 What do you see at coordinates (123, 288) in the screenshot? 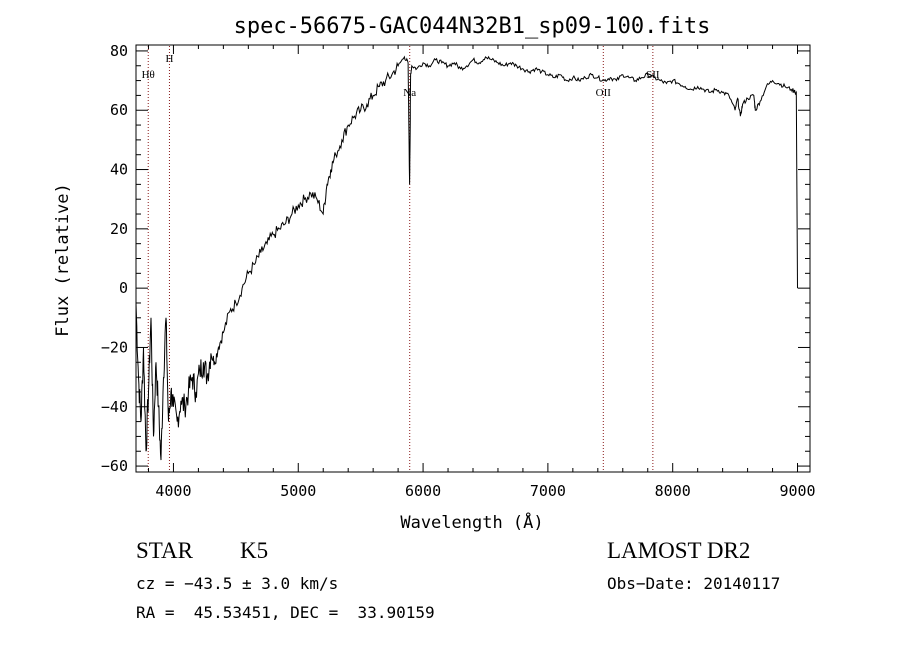
I see `y-tick-label: 0` at bounding box center [123, 288].